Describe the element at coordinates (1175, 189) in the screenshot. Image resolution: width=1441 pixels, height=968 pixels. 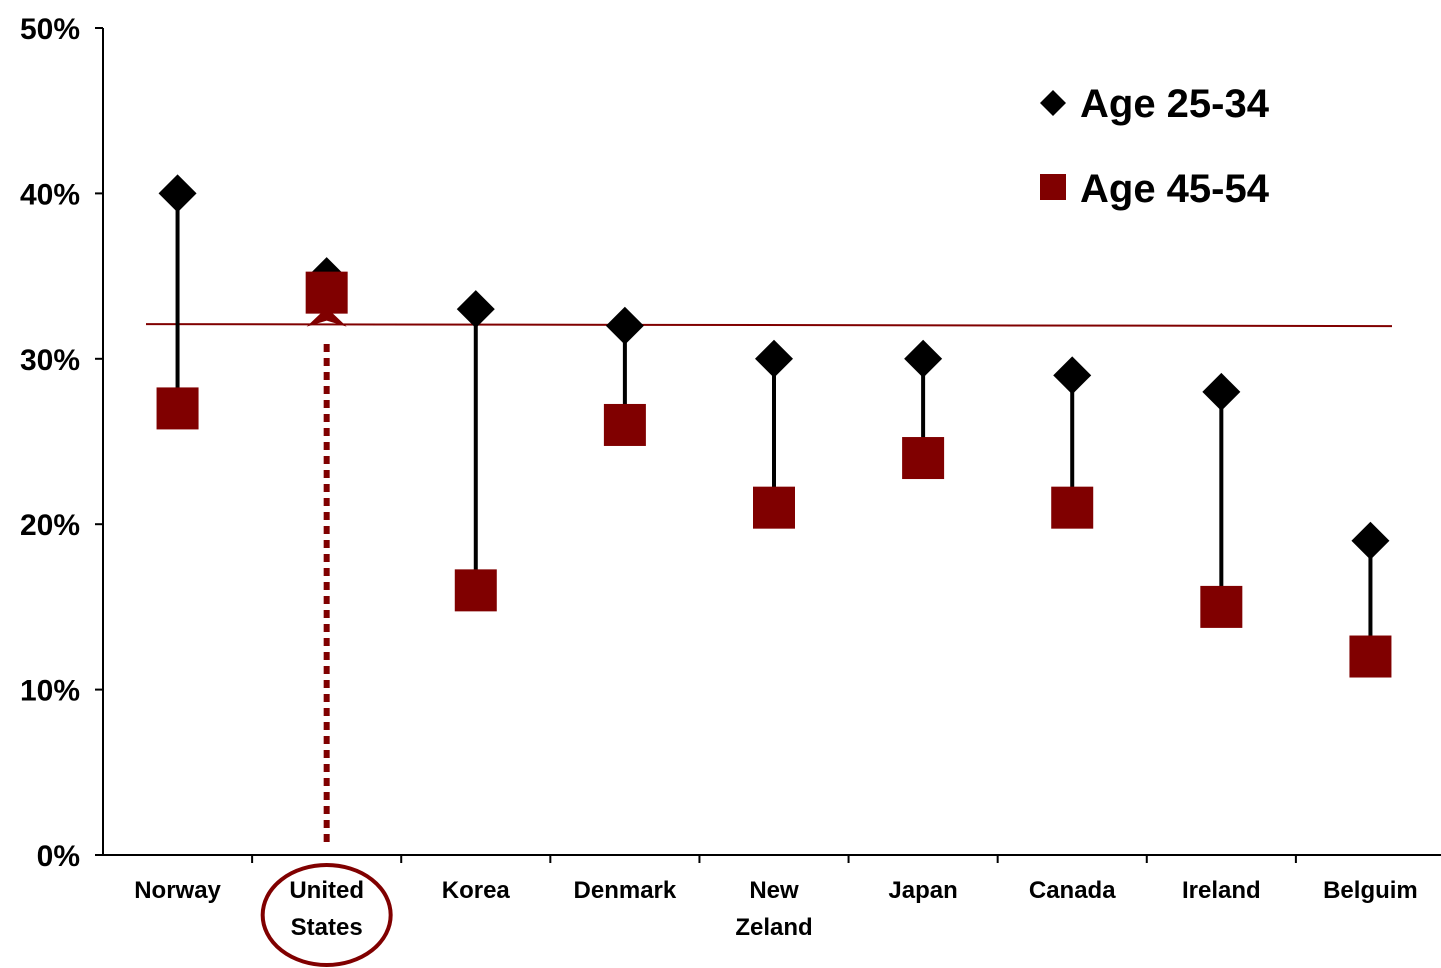
I see `legend-label-age-45-54: Age 45-54` at that location.